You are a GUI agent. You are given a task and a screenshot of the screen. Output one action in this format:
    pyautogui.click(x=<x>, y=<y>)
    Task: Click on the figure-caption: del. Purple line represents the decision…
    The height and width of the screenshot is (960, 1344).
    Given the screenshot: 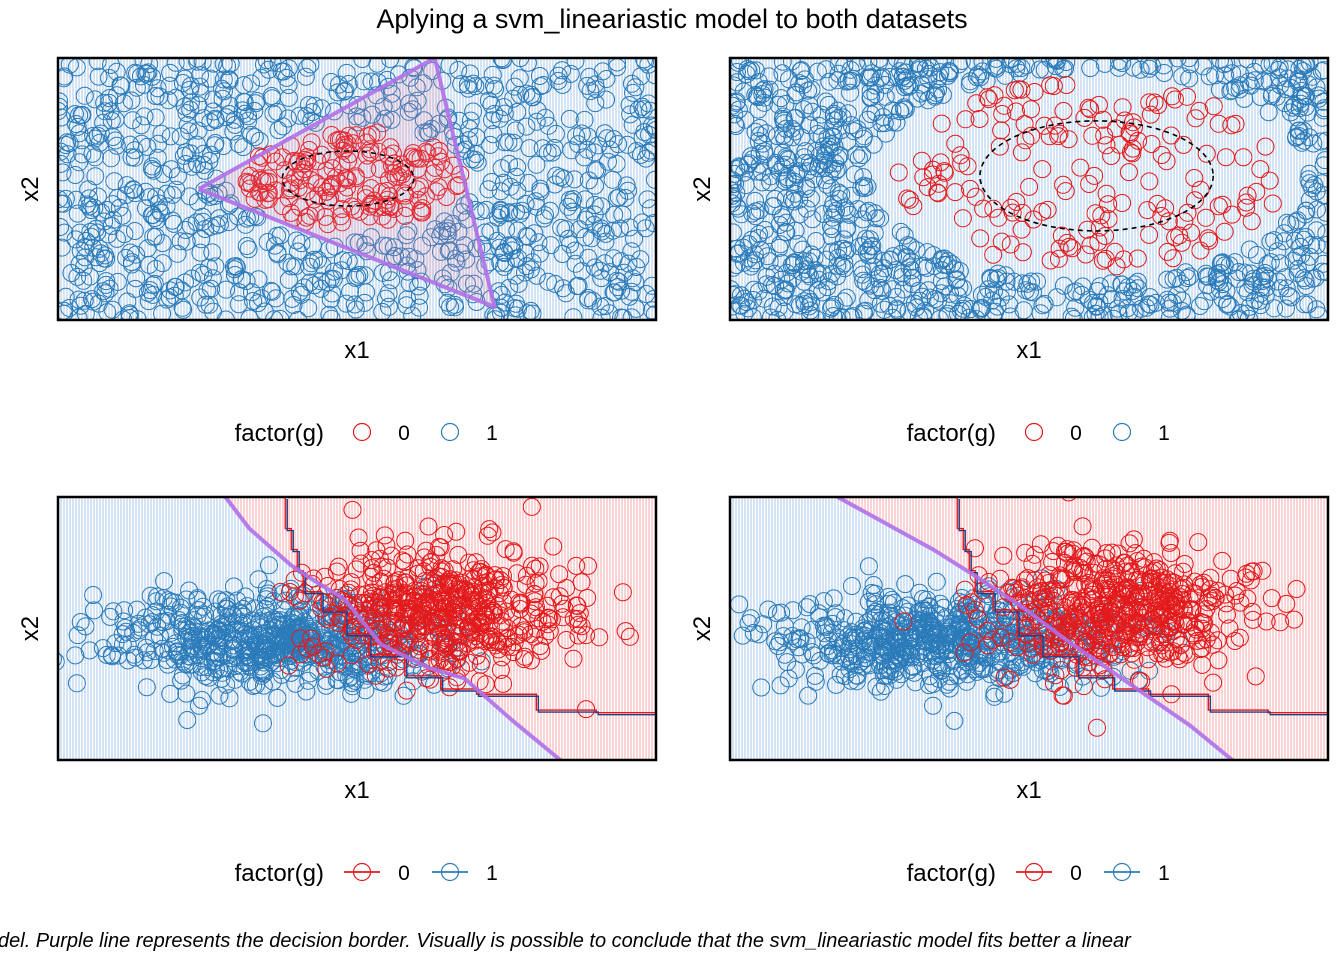 What is the action you would take?
    pyautogui.click(x=565, y=941)
    